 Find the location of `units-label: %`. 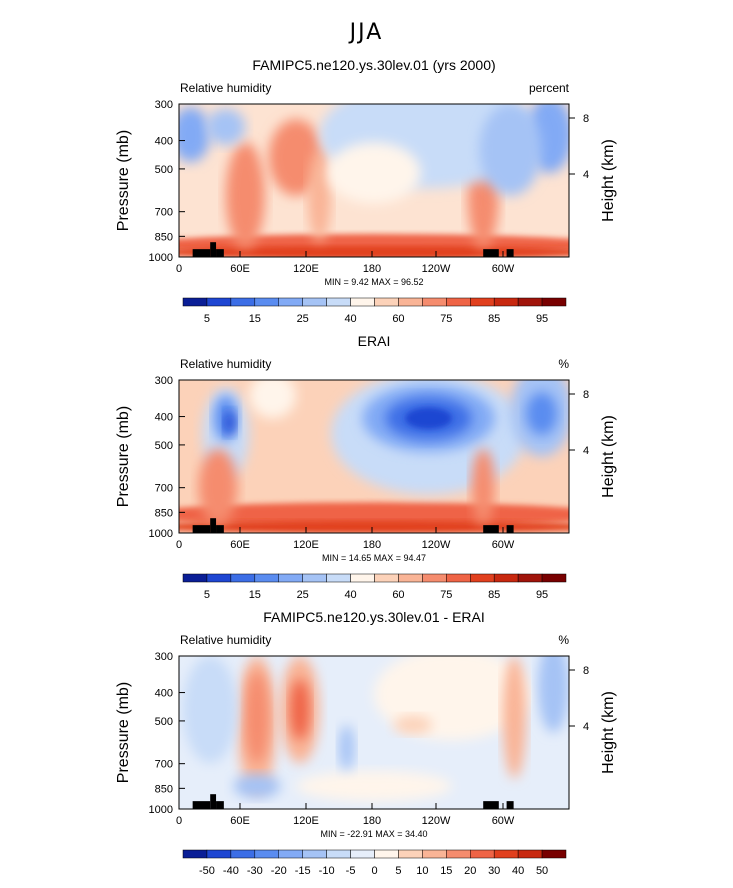

units-label: % is located at coordinates (563, 364).